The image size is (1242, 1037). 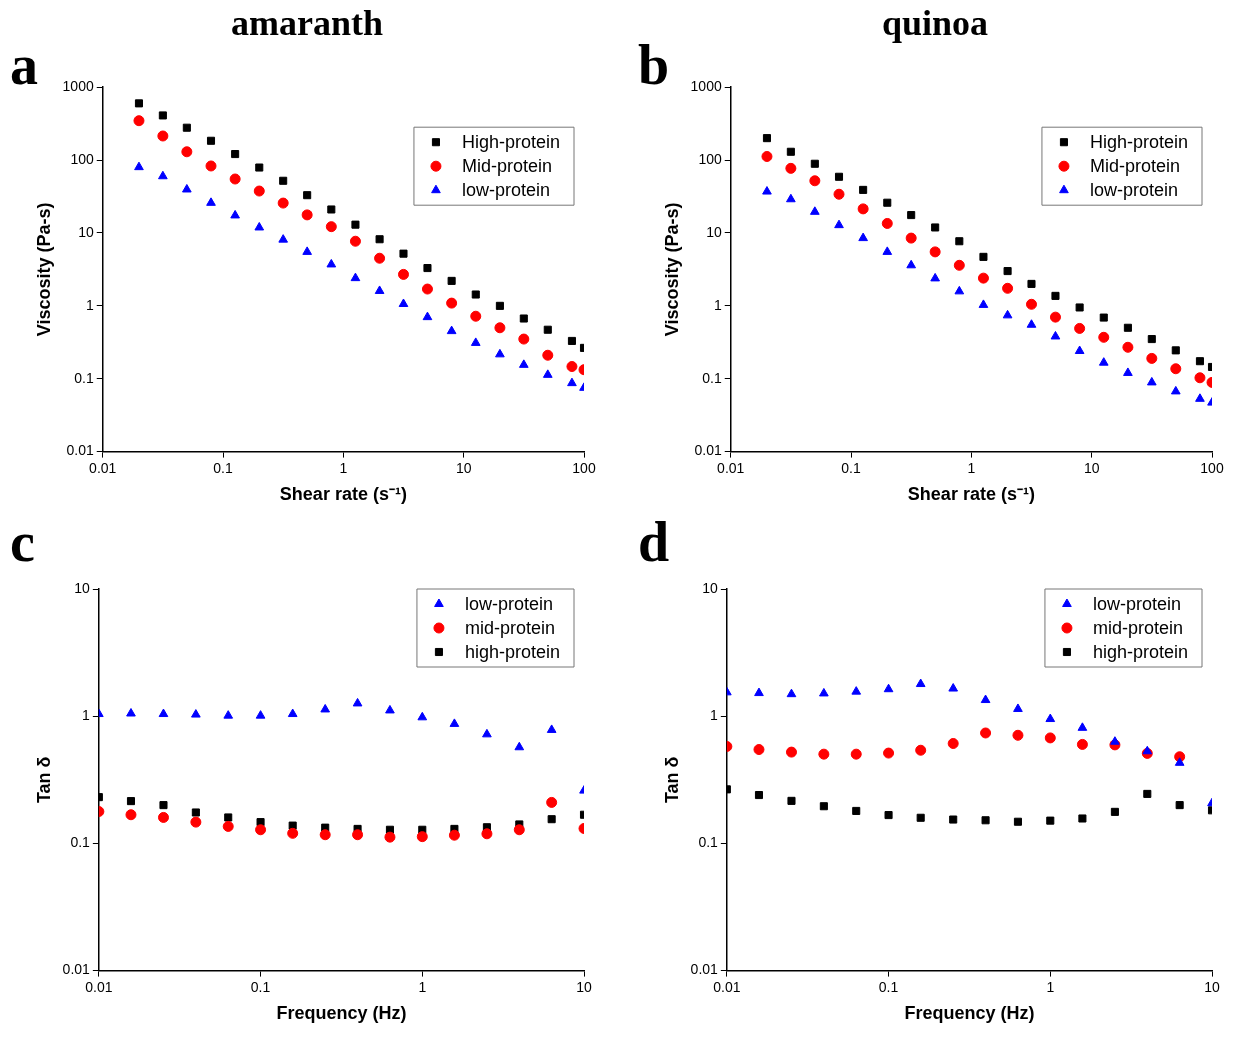 I want to click on chart-title: quinoa, so click(x=935, y=22).